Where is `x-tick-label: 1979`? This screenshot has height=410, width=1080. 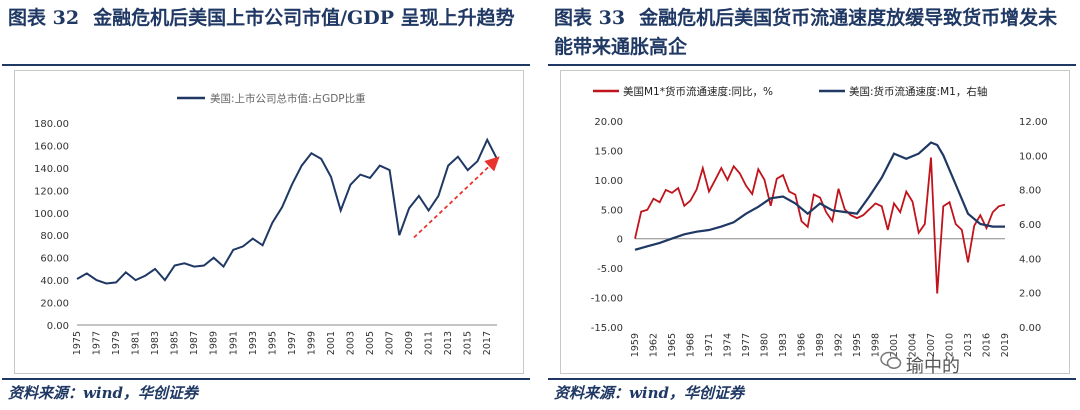 x-tick-label: 1979 is located at coordinates (116, 343).